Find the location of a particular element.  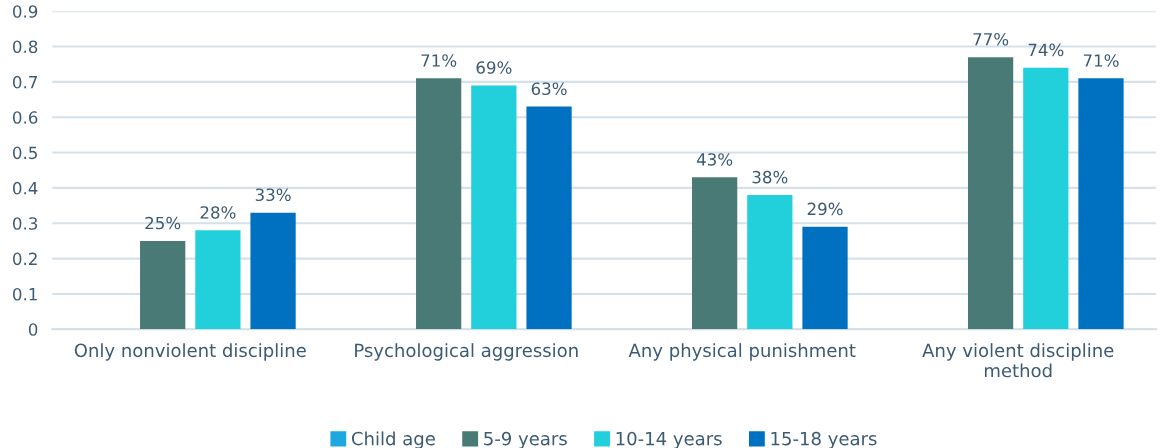

data-label: 25% is located at coordinates (163, 223).